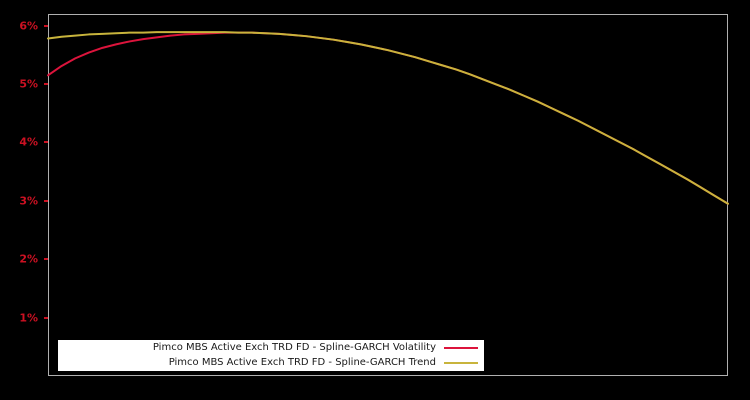  What do you see at coordinates (28, 26) in the screenshot?
I see `y-axis-tick-label: 6%` at bounding box center [28, 26].